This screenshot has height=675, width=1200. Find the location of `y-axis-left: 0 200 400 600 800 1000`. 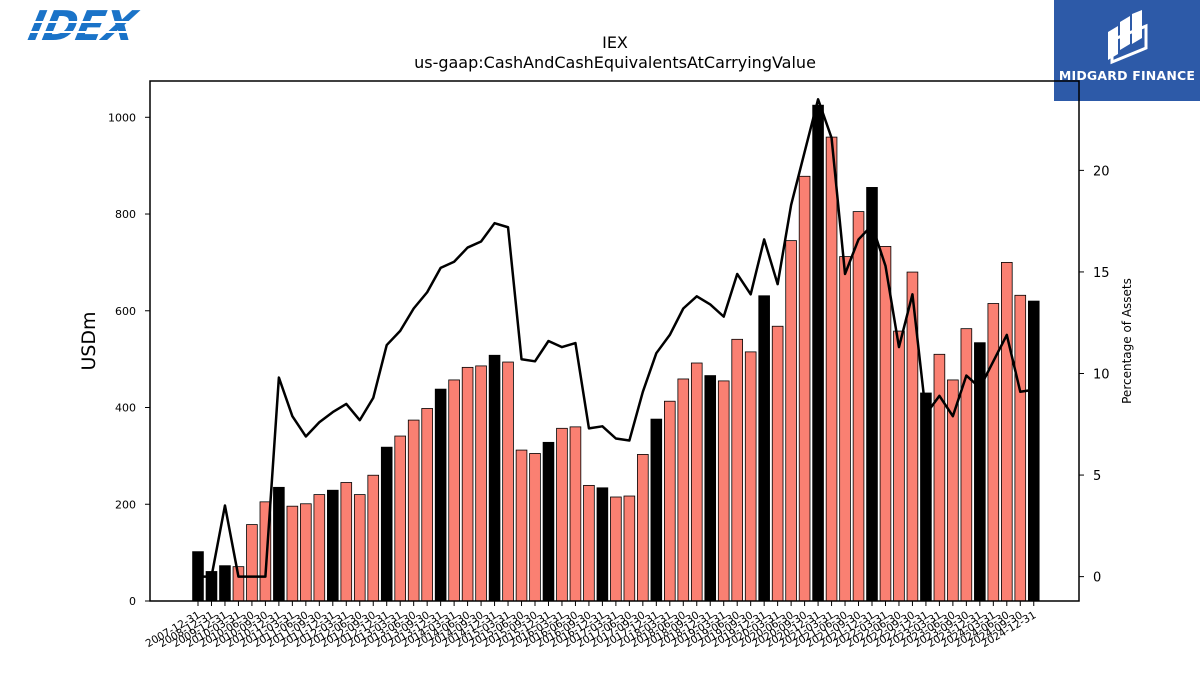

y-axis-left: 0 200 400 600 800 1000 is located at coordinates (129, 359).